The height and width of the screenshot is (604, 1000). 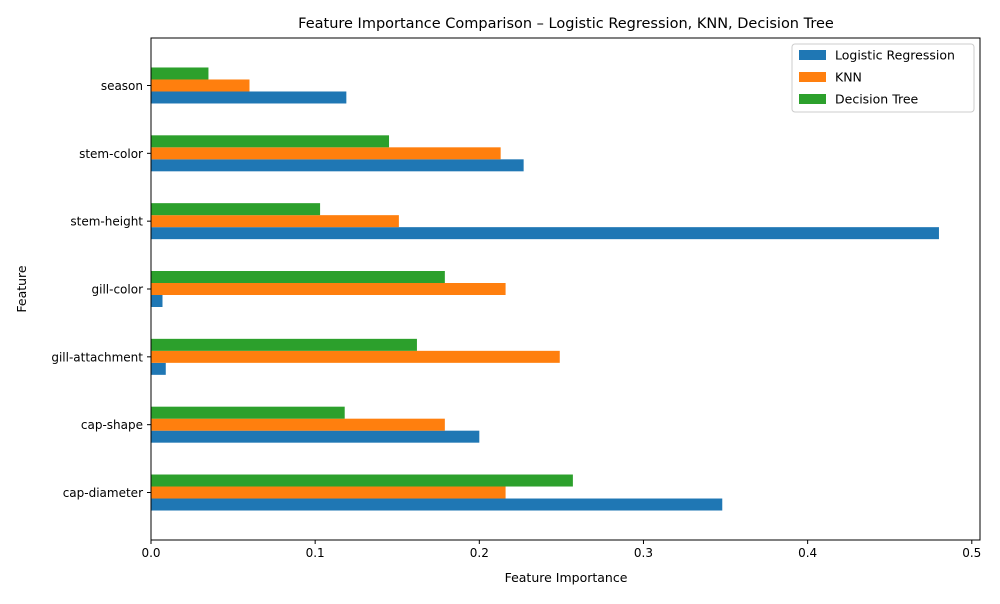 What do you see at coordinates (103, 493) in the screenshot?
I see `y-tick-label-cap-diameter: cap-diameter` at bounding box center [103, 493].